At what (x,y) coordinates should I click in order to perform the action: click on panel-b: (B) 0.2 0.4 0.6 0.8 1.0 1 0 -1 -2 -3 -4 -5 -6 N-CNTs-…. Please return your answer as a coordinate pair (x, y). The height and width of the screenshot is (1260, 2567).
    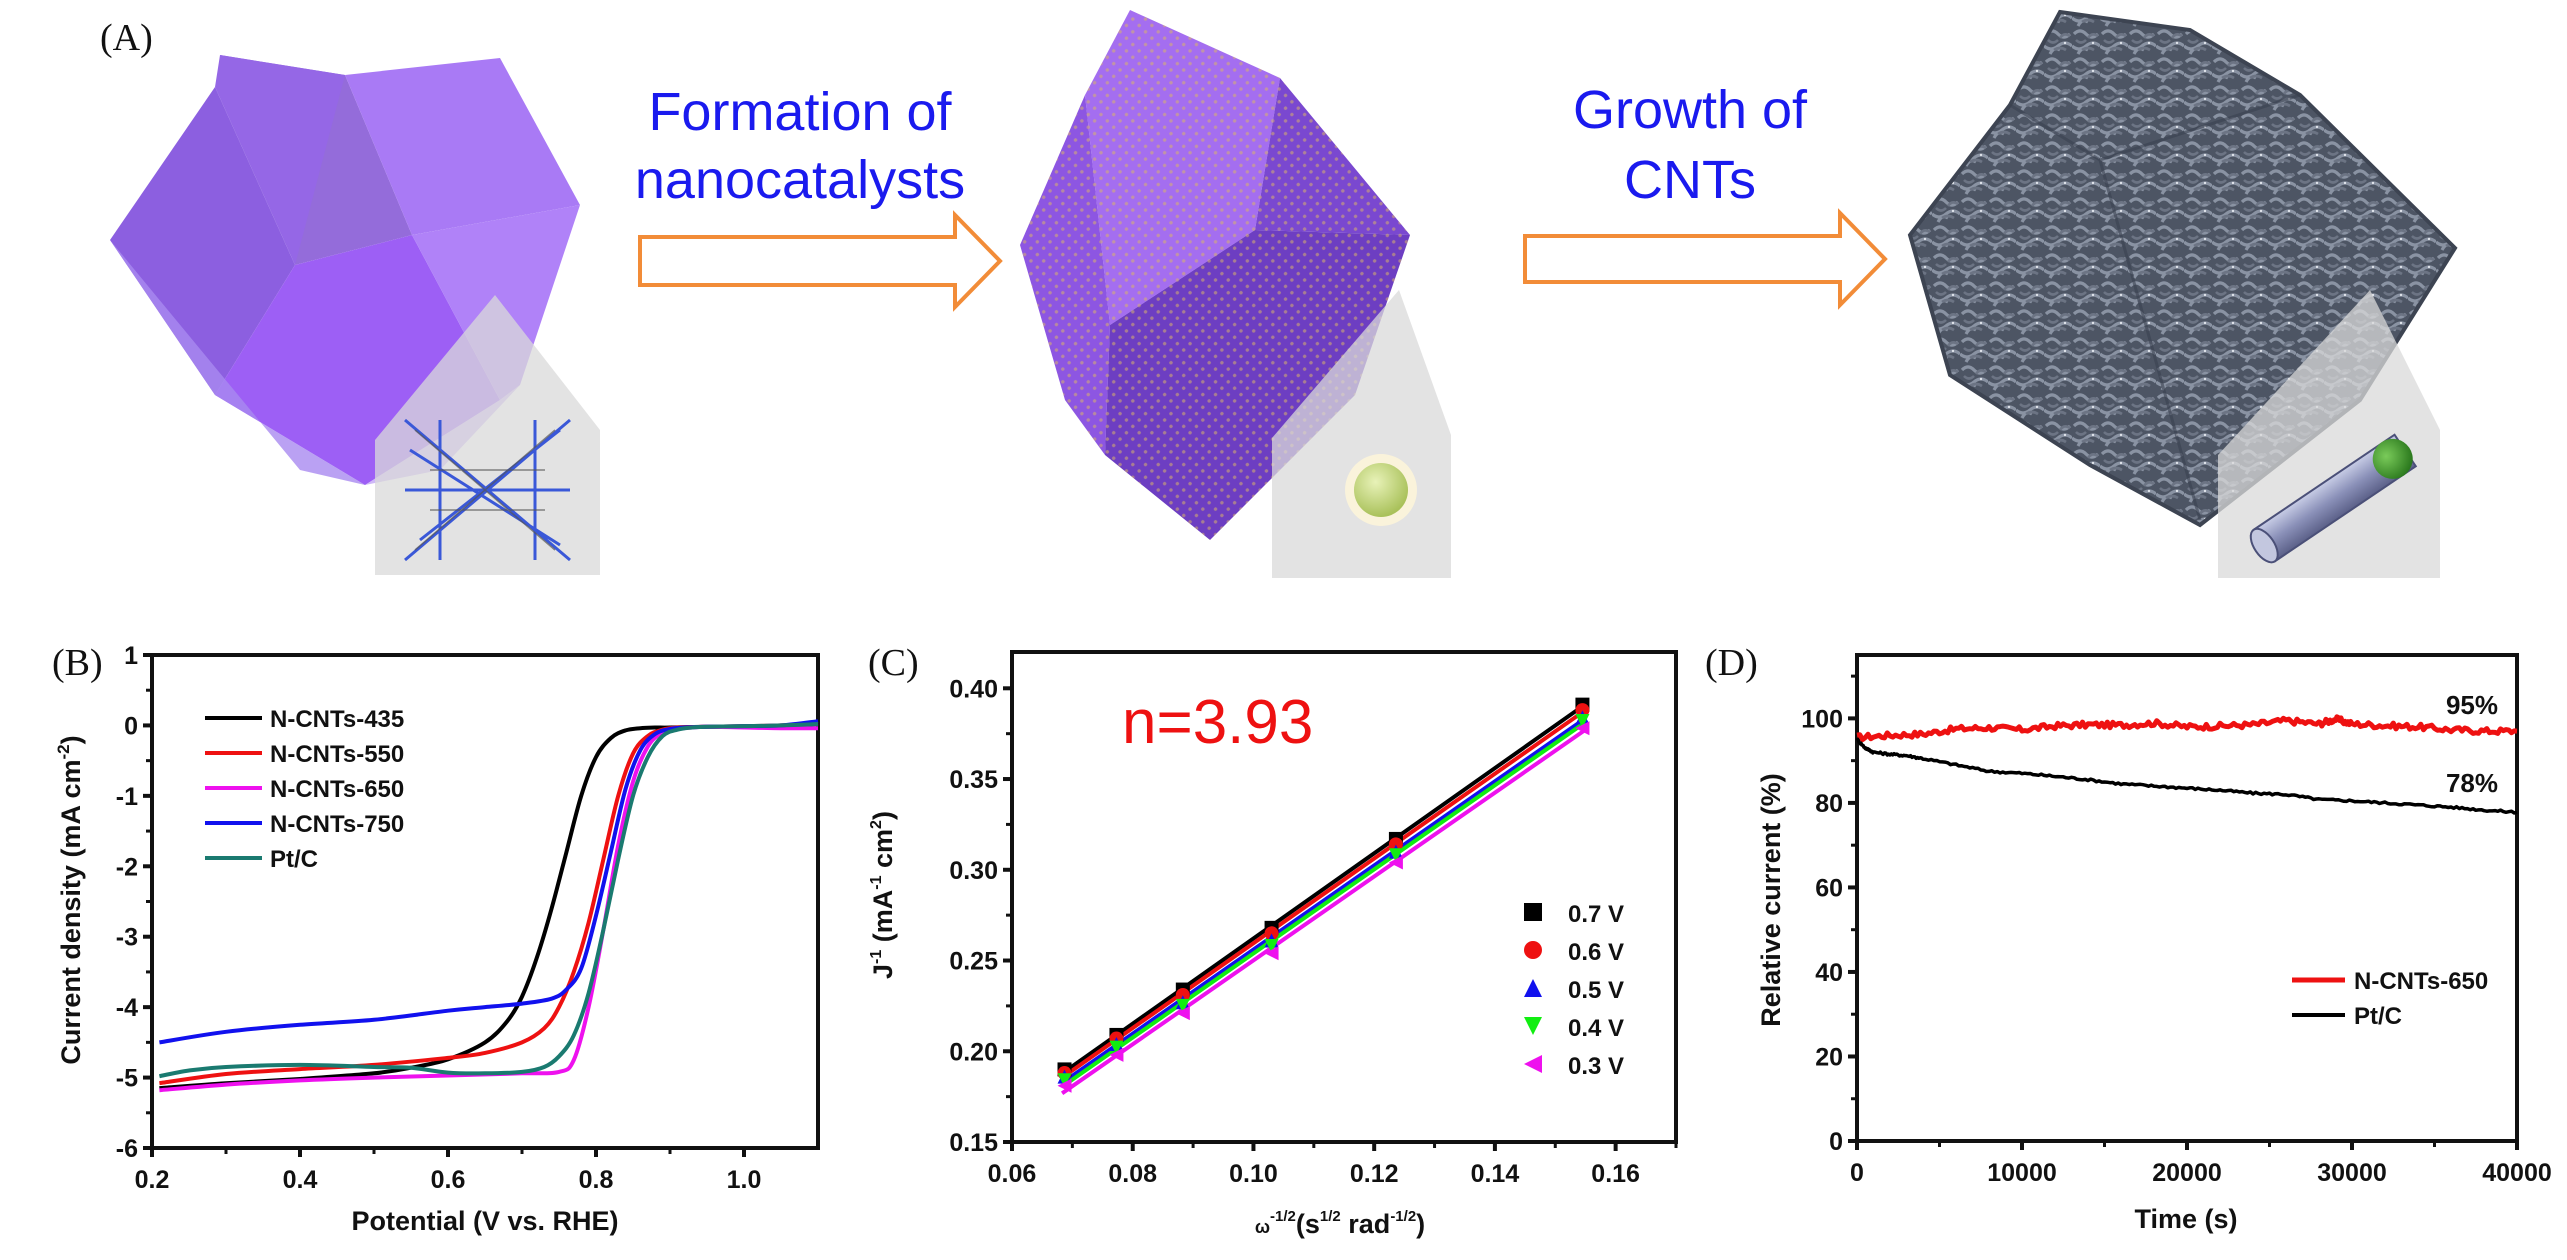
    Looking at the image, I should click on (436, 939).